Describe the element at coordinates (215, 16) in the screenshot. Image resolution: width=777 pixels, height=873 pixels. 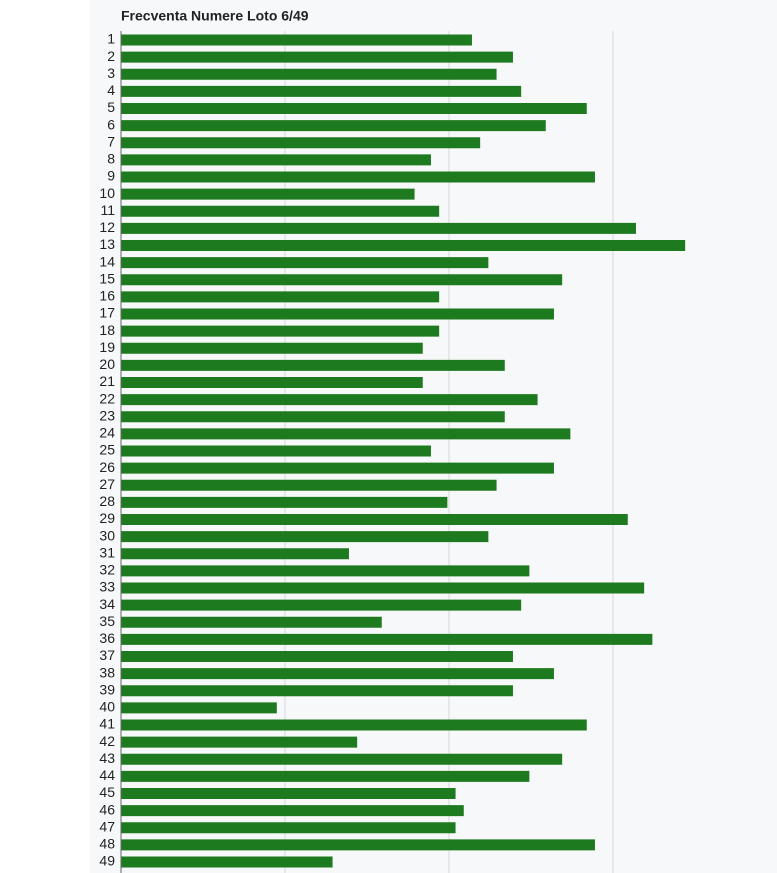
I see `chart-title: Frecventa Numere Loto 6/49` at that location.